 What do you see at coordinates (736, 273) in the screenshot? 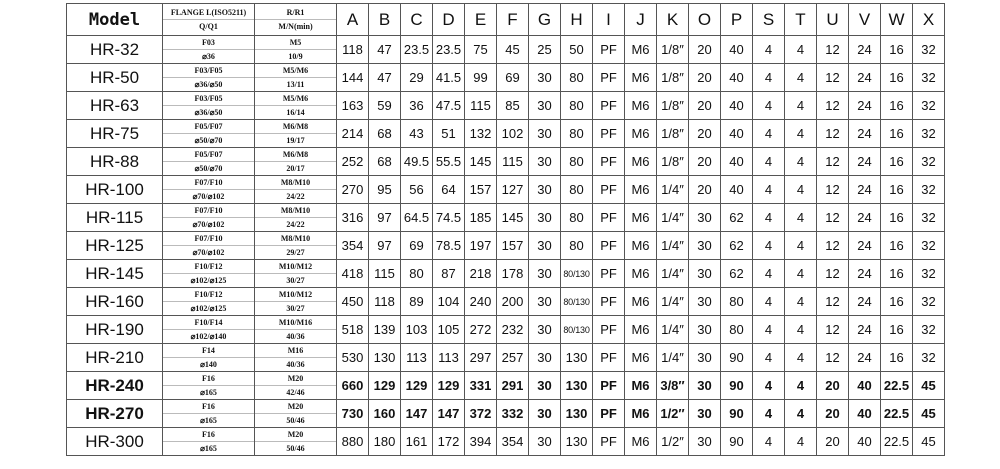
I see `value-cell-P: 62` at bounding box center [736, 273].